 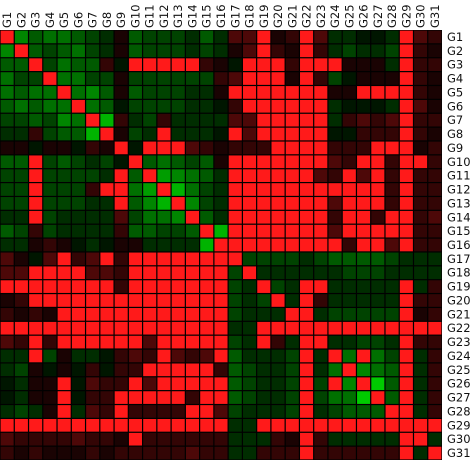 What do you see at coordinates (64, 286) in the screenshot?
I see `heatmap-cell-G19-G5` at bounding box center [64, 286].